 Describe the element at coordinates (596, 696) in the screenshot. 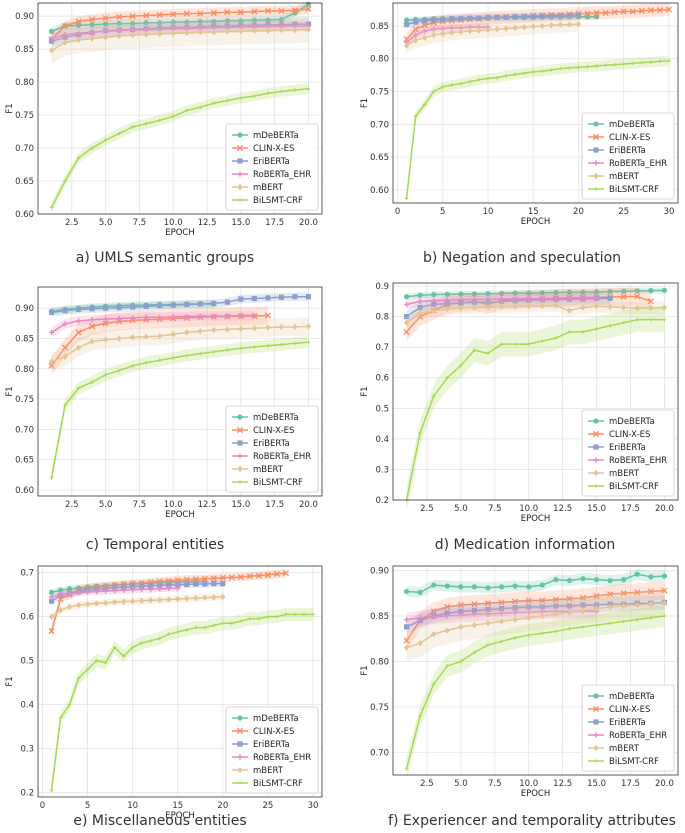

I see `legend-mdeberta-point` at that location.